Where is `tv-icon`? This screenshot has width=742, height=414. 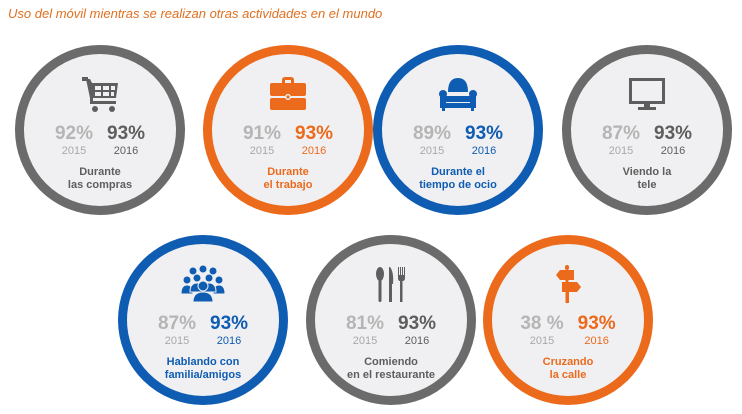 tv-icon is located at coordinates (647, 94).